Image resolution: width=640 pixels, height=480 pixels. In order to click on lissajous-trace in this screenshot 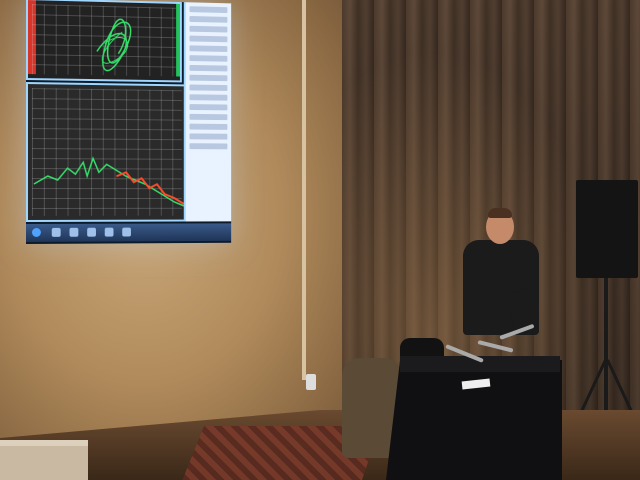, I will do `click(104, 40)`.